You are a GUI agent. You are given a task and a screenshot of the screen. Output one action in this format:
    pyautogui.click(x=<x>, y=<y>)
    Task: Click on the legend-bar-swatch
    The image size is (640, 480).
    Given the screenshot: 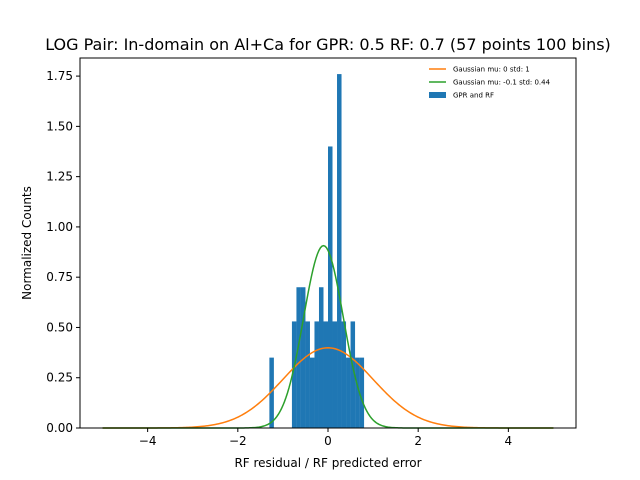 What is the action you would take?
    pyautogui.click(x=437, y=95)
    